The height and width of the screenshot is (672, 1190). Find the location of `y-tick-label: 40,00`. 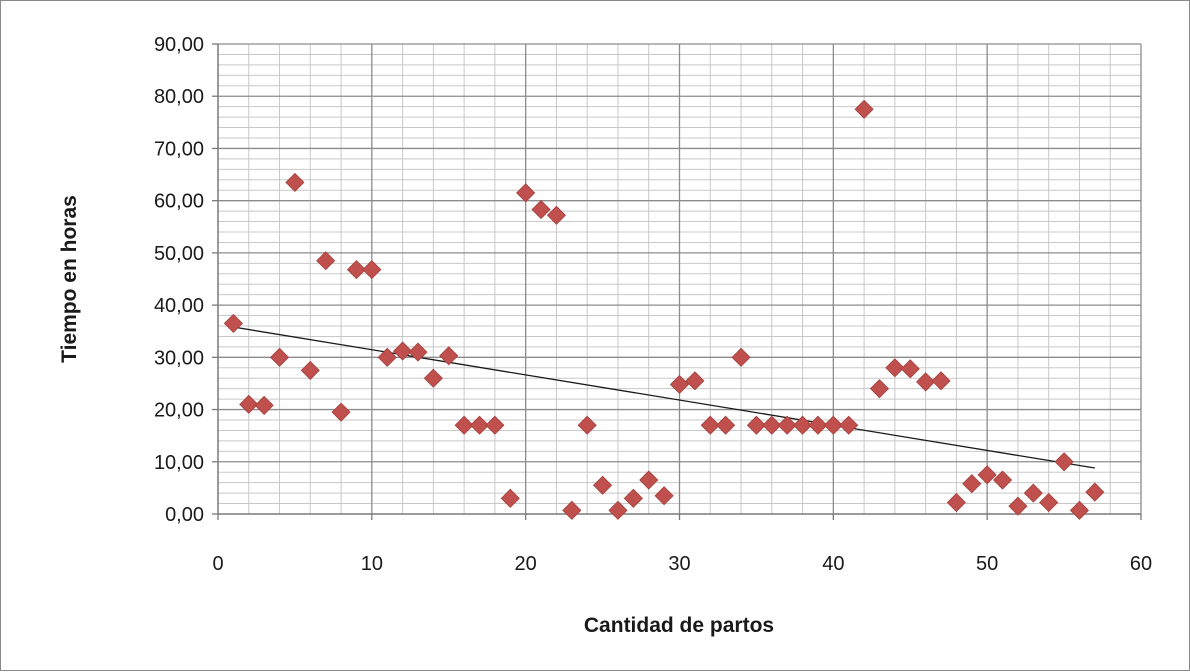

y-tick-label: 40,00 is located at coordinates (179, 306).